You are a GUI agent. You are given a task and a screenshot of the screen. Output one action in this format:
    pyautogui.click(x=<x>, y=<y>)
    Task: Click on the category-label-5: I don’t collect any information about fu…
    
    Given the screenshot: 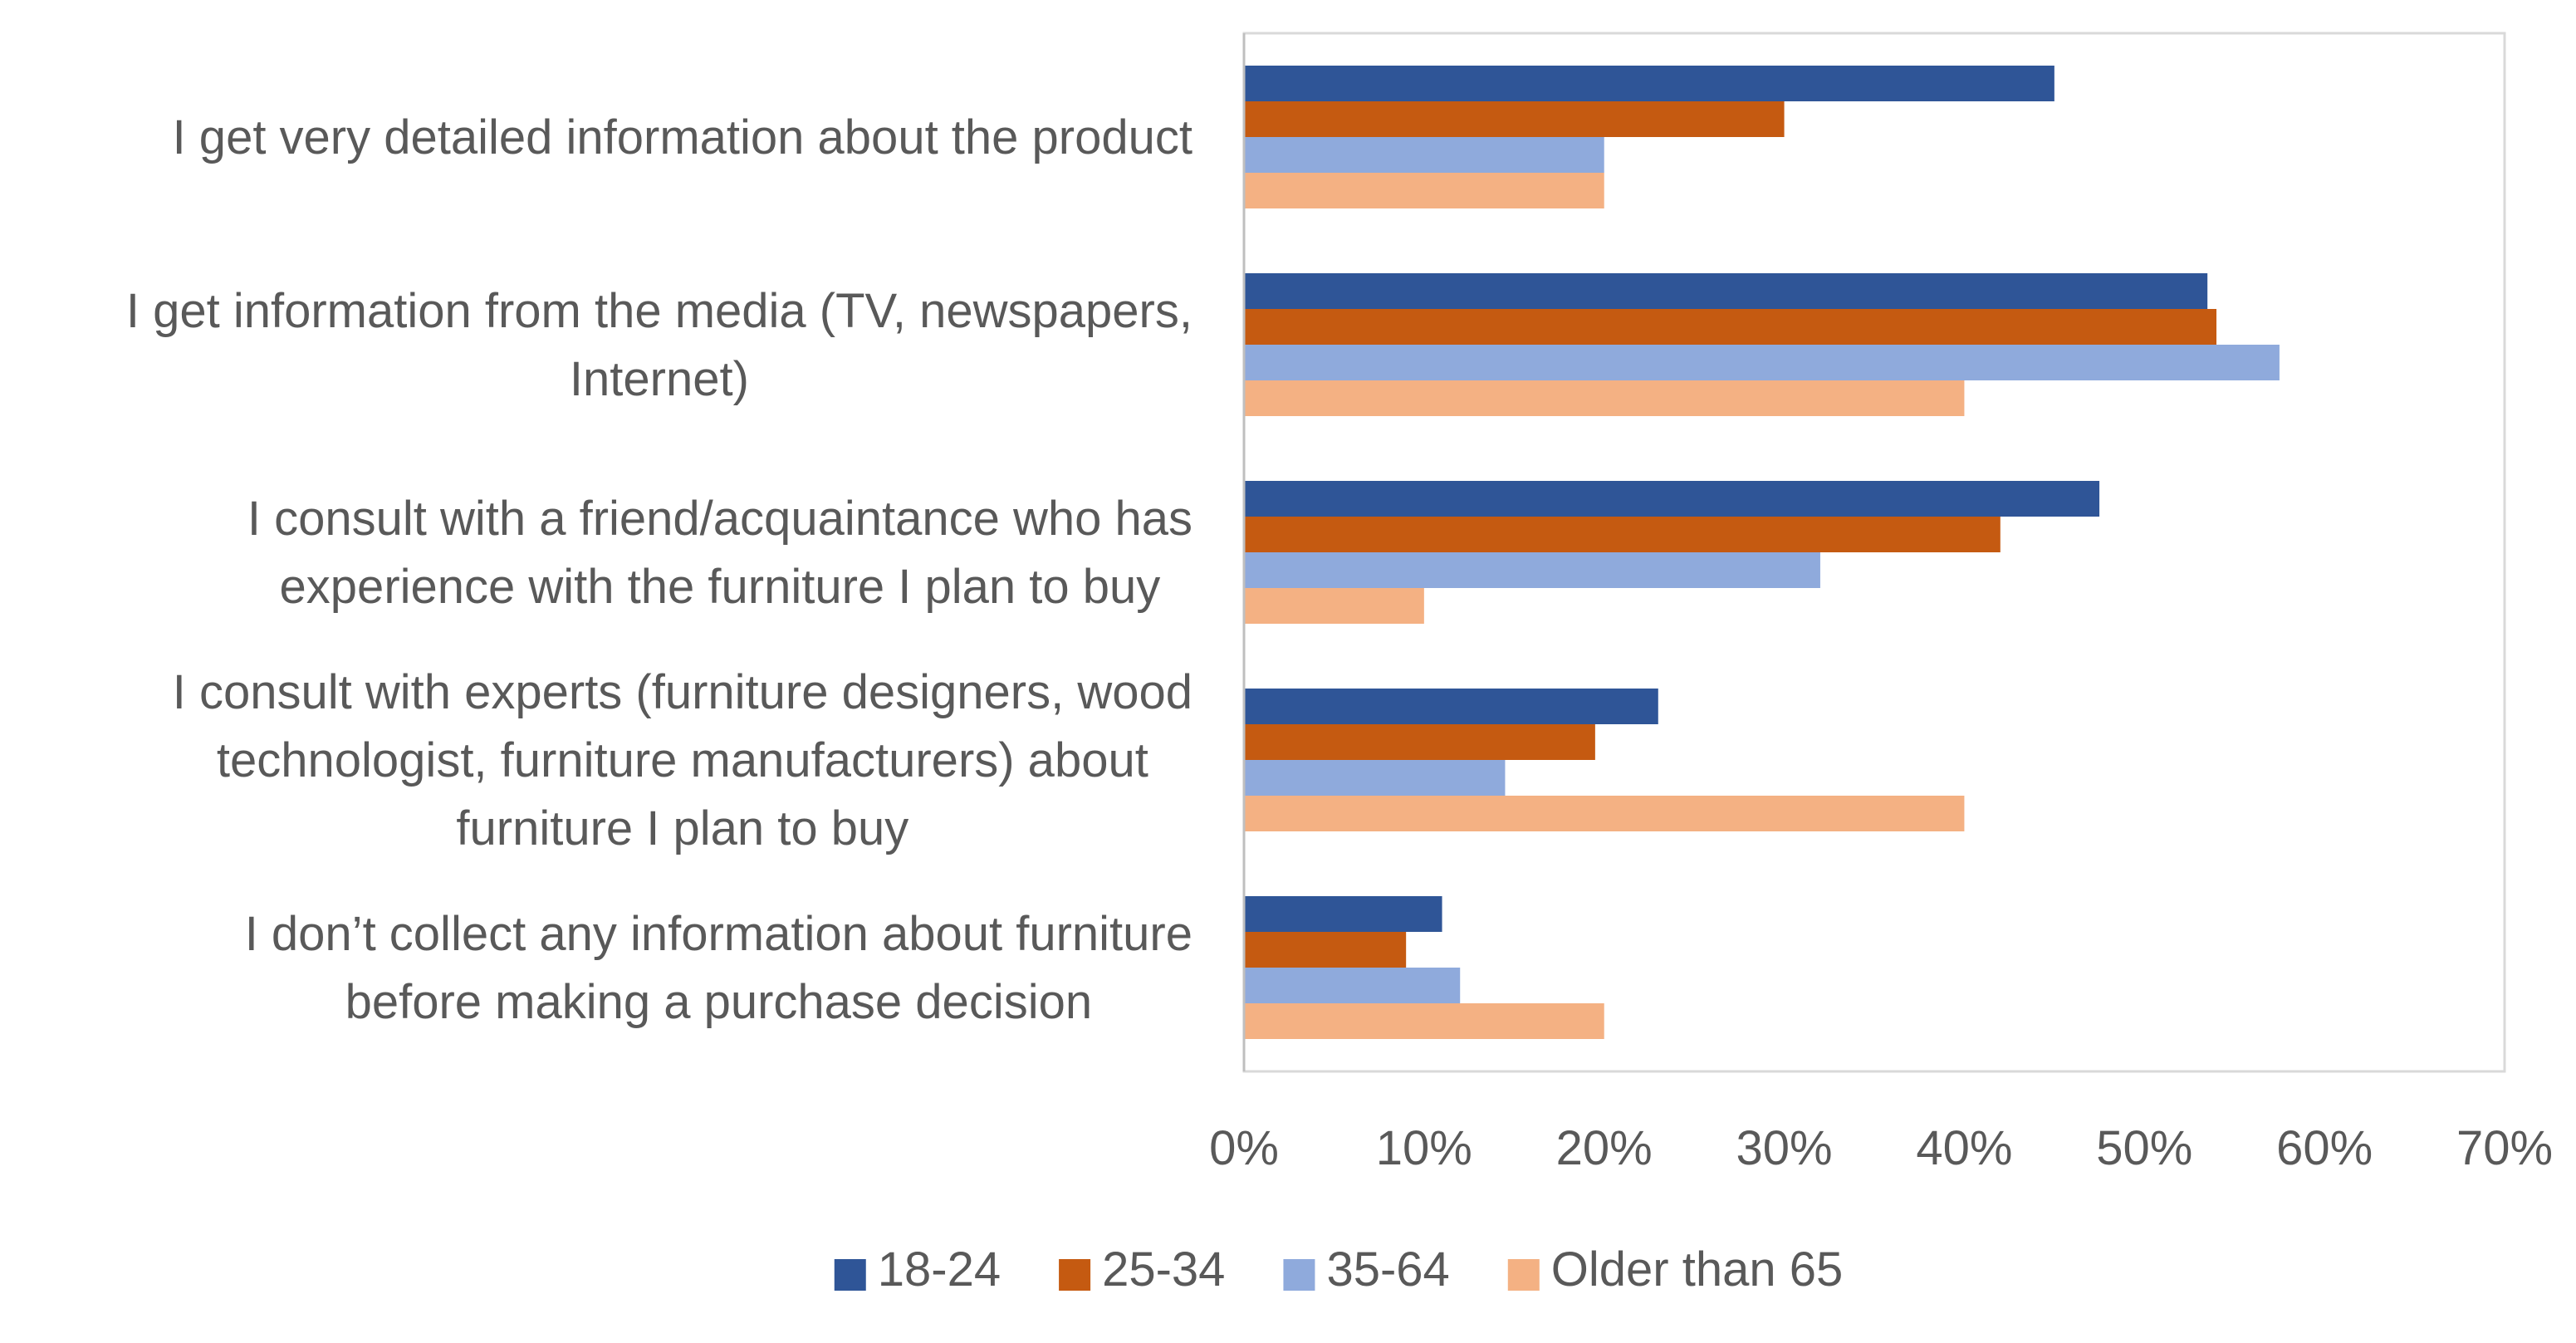 What is the action you would take?
    pyautogui.click(x=719, y=968)
    